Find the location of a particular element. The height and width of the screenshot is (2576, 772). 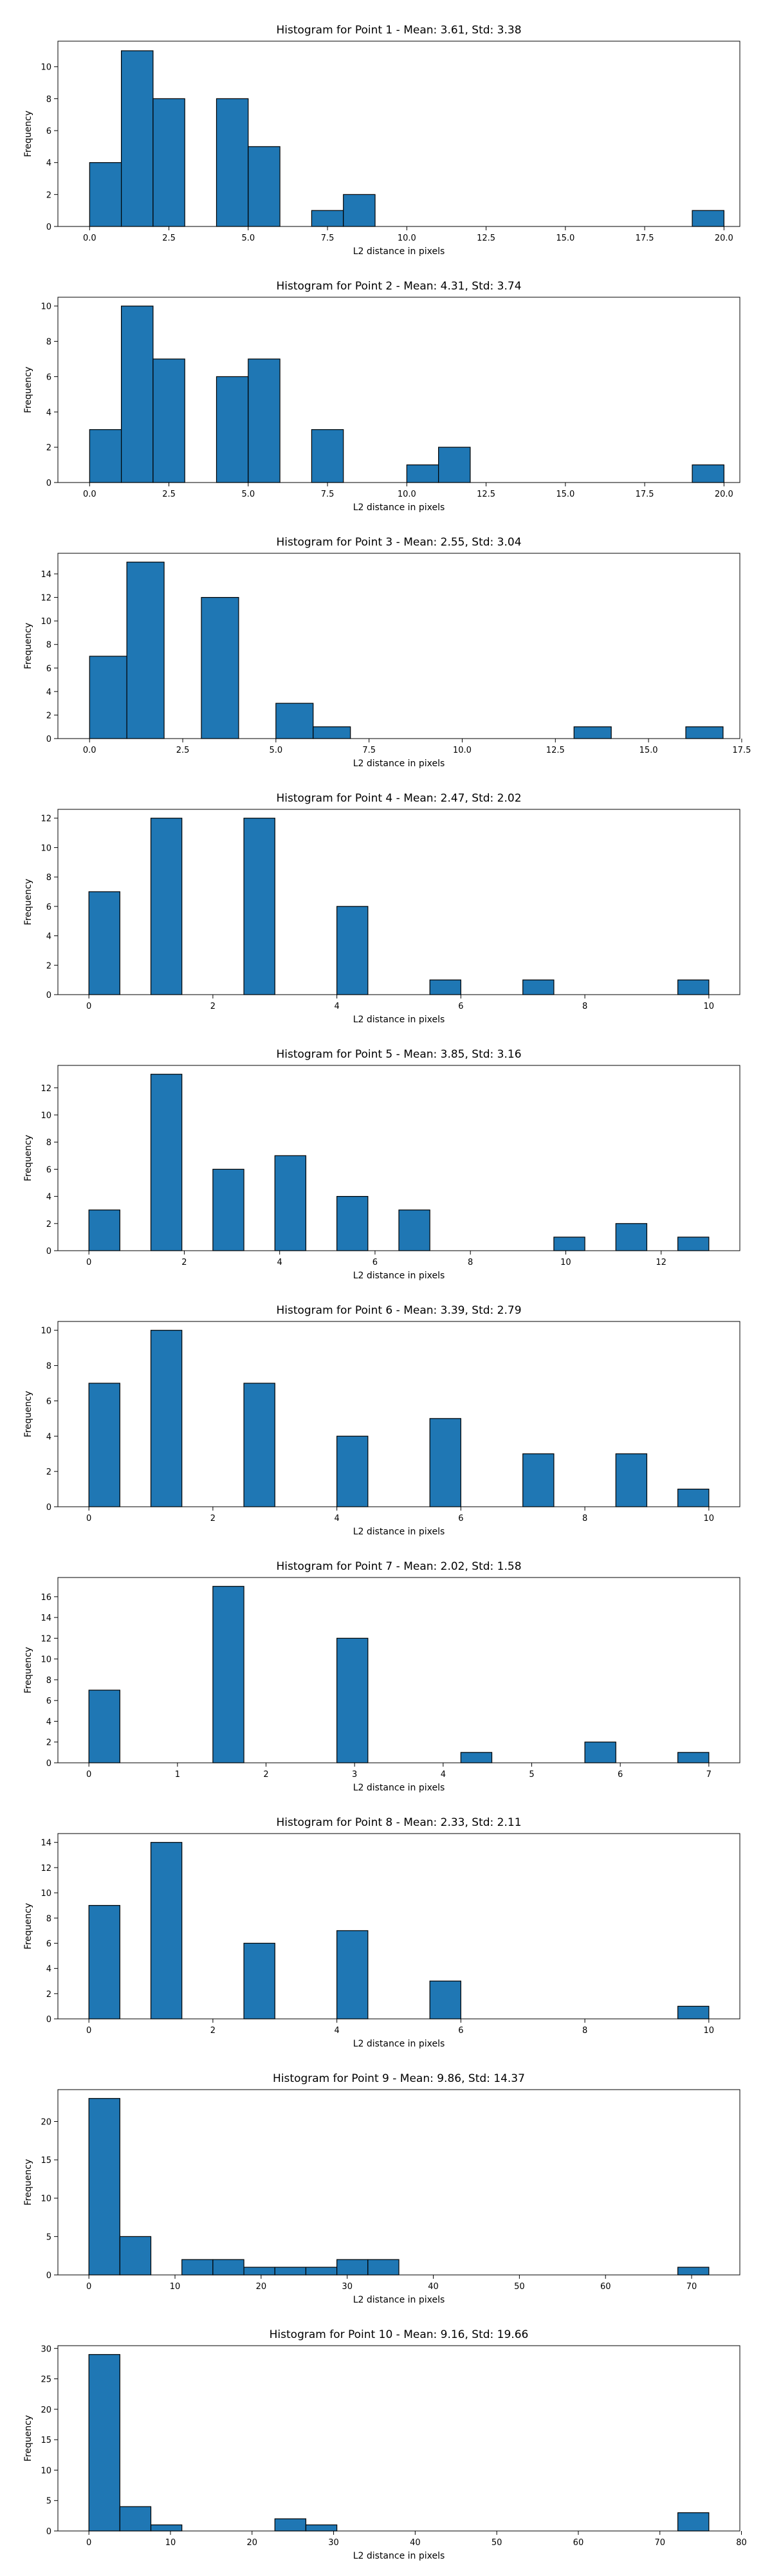

x-tick-label: 40 is located at coordinates (433, 2287).